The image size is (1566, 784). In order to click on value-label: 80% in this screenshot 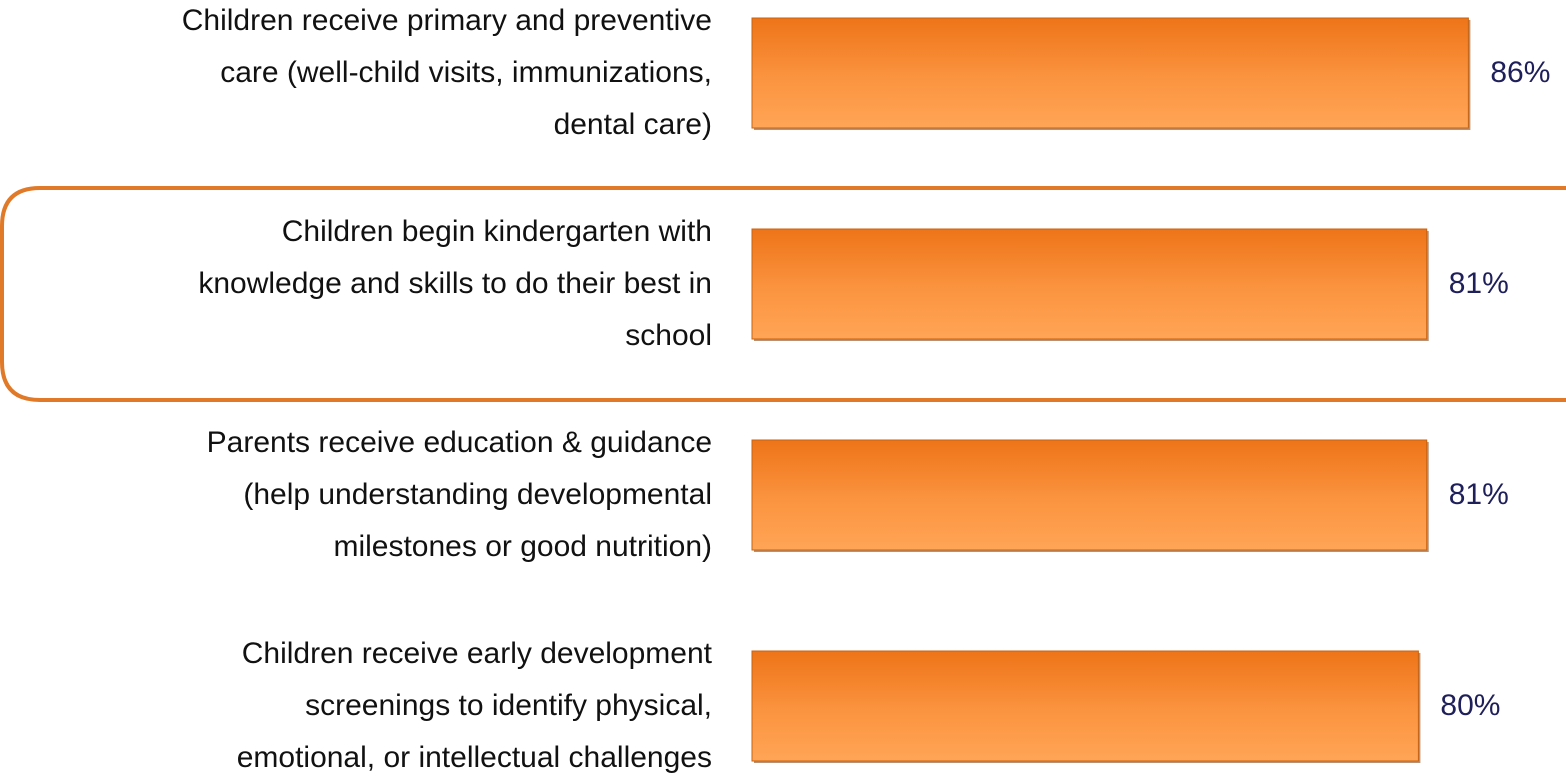, I will do `click(1470, 705)`.